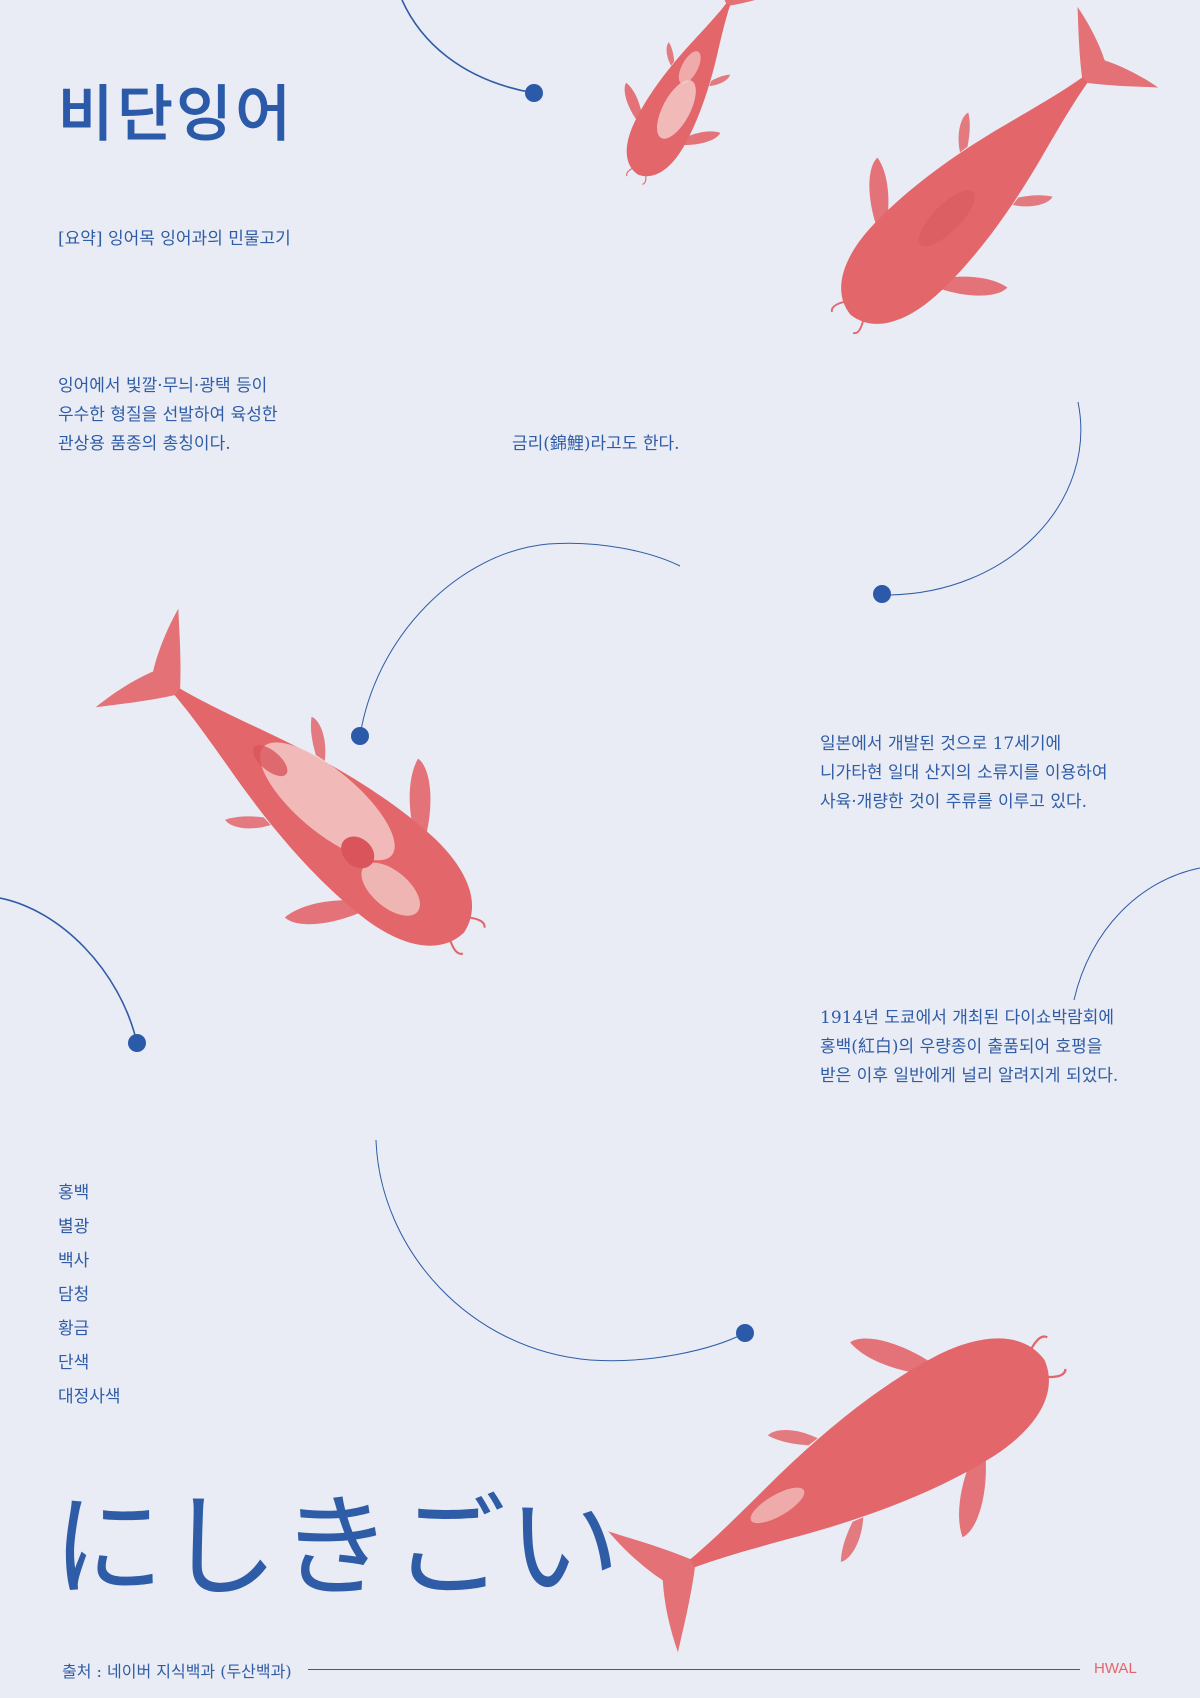  I want to click on origin-line: 니가타현 일대 산지의 소류지를 이용하여, so click(964, 773).